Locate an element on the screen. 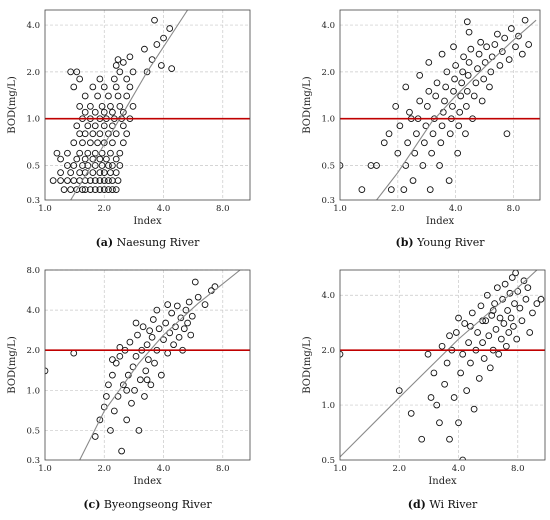 The width and height of the screenshot is (550, 520). y-tick-label: 0.3 is located at coordinates (33, 461).